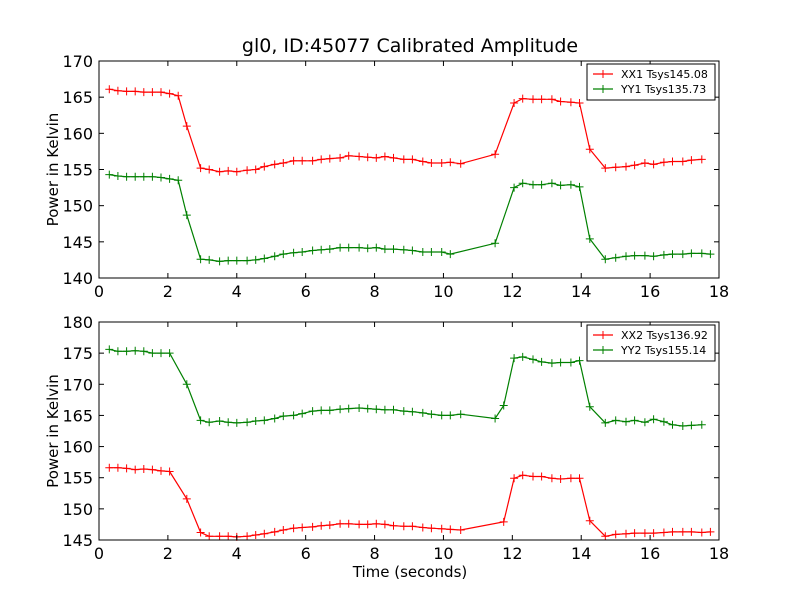 The width and height of the screenshot is (800, 600). What do you see at coordinates (77, 206) in the screenshot?
I see `y-tick-label: 150` at bounding box center [77, 206].